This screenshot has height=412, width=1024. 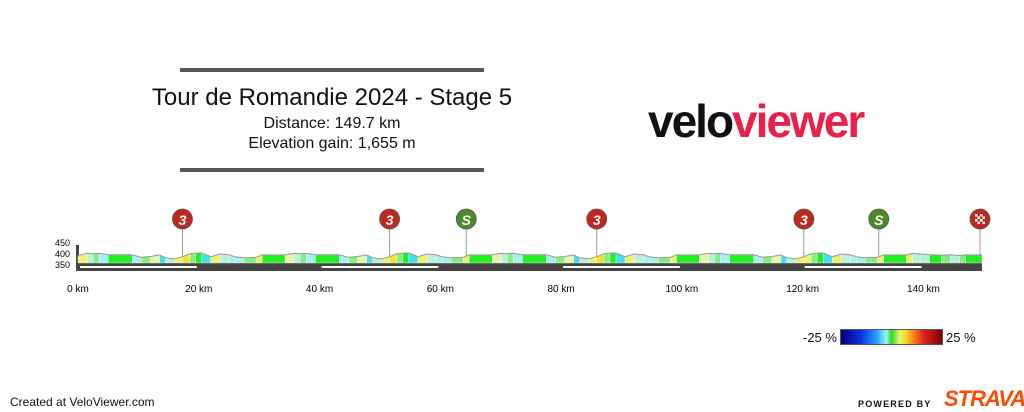 I want to click on strava-logo: STRAVA, so click(x=984, y=398).